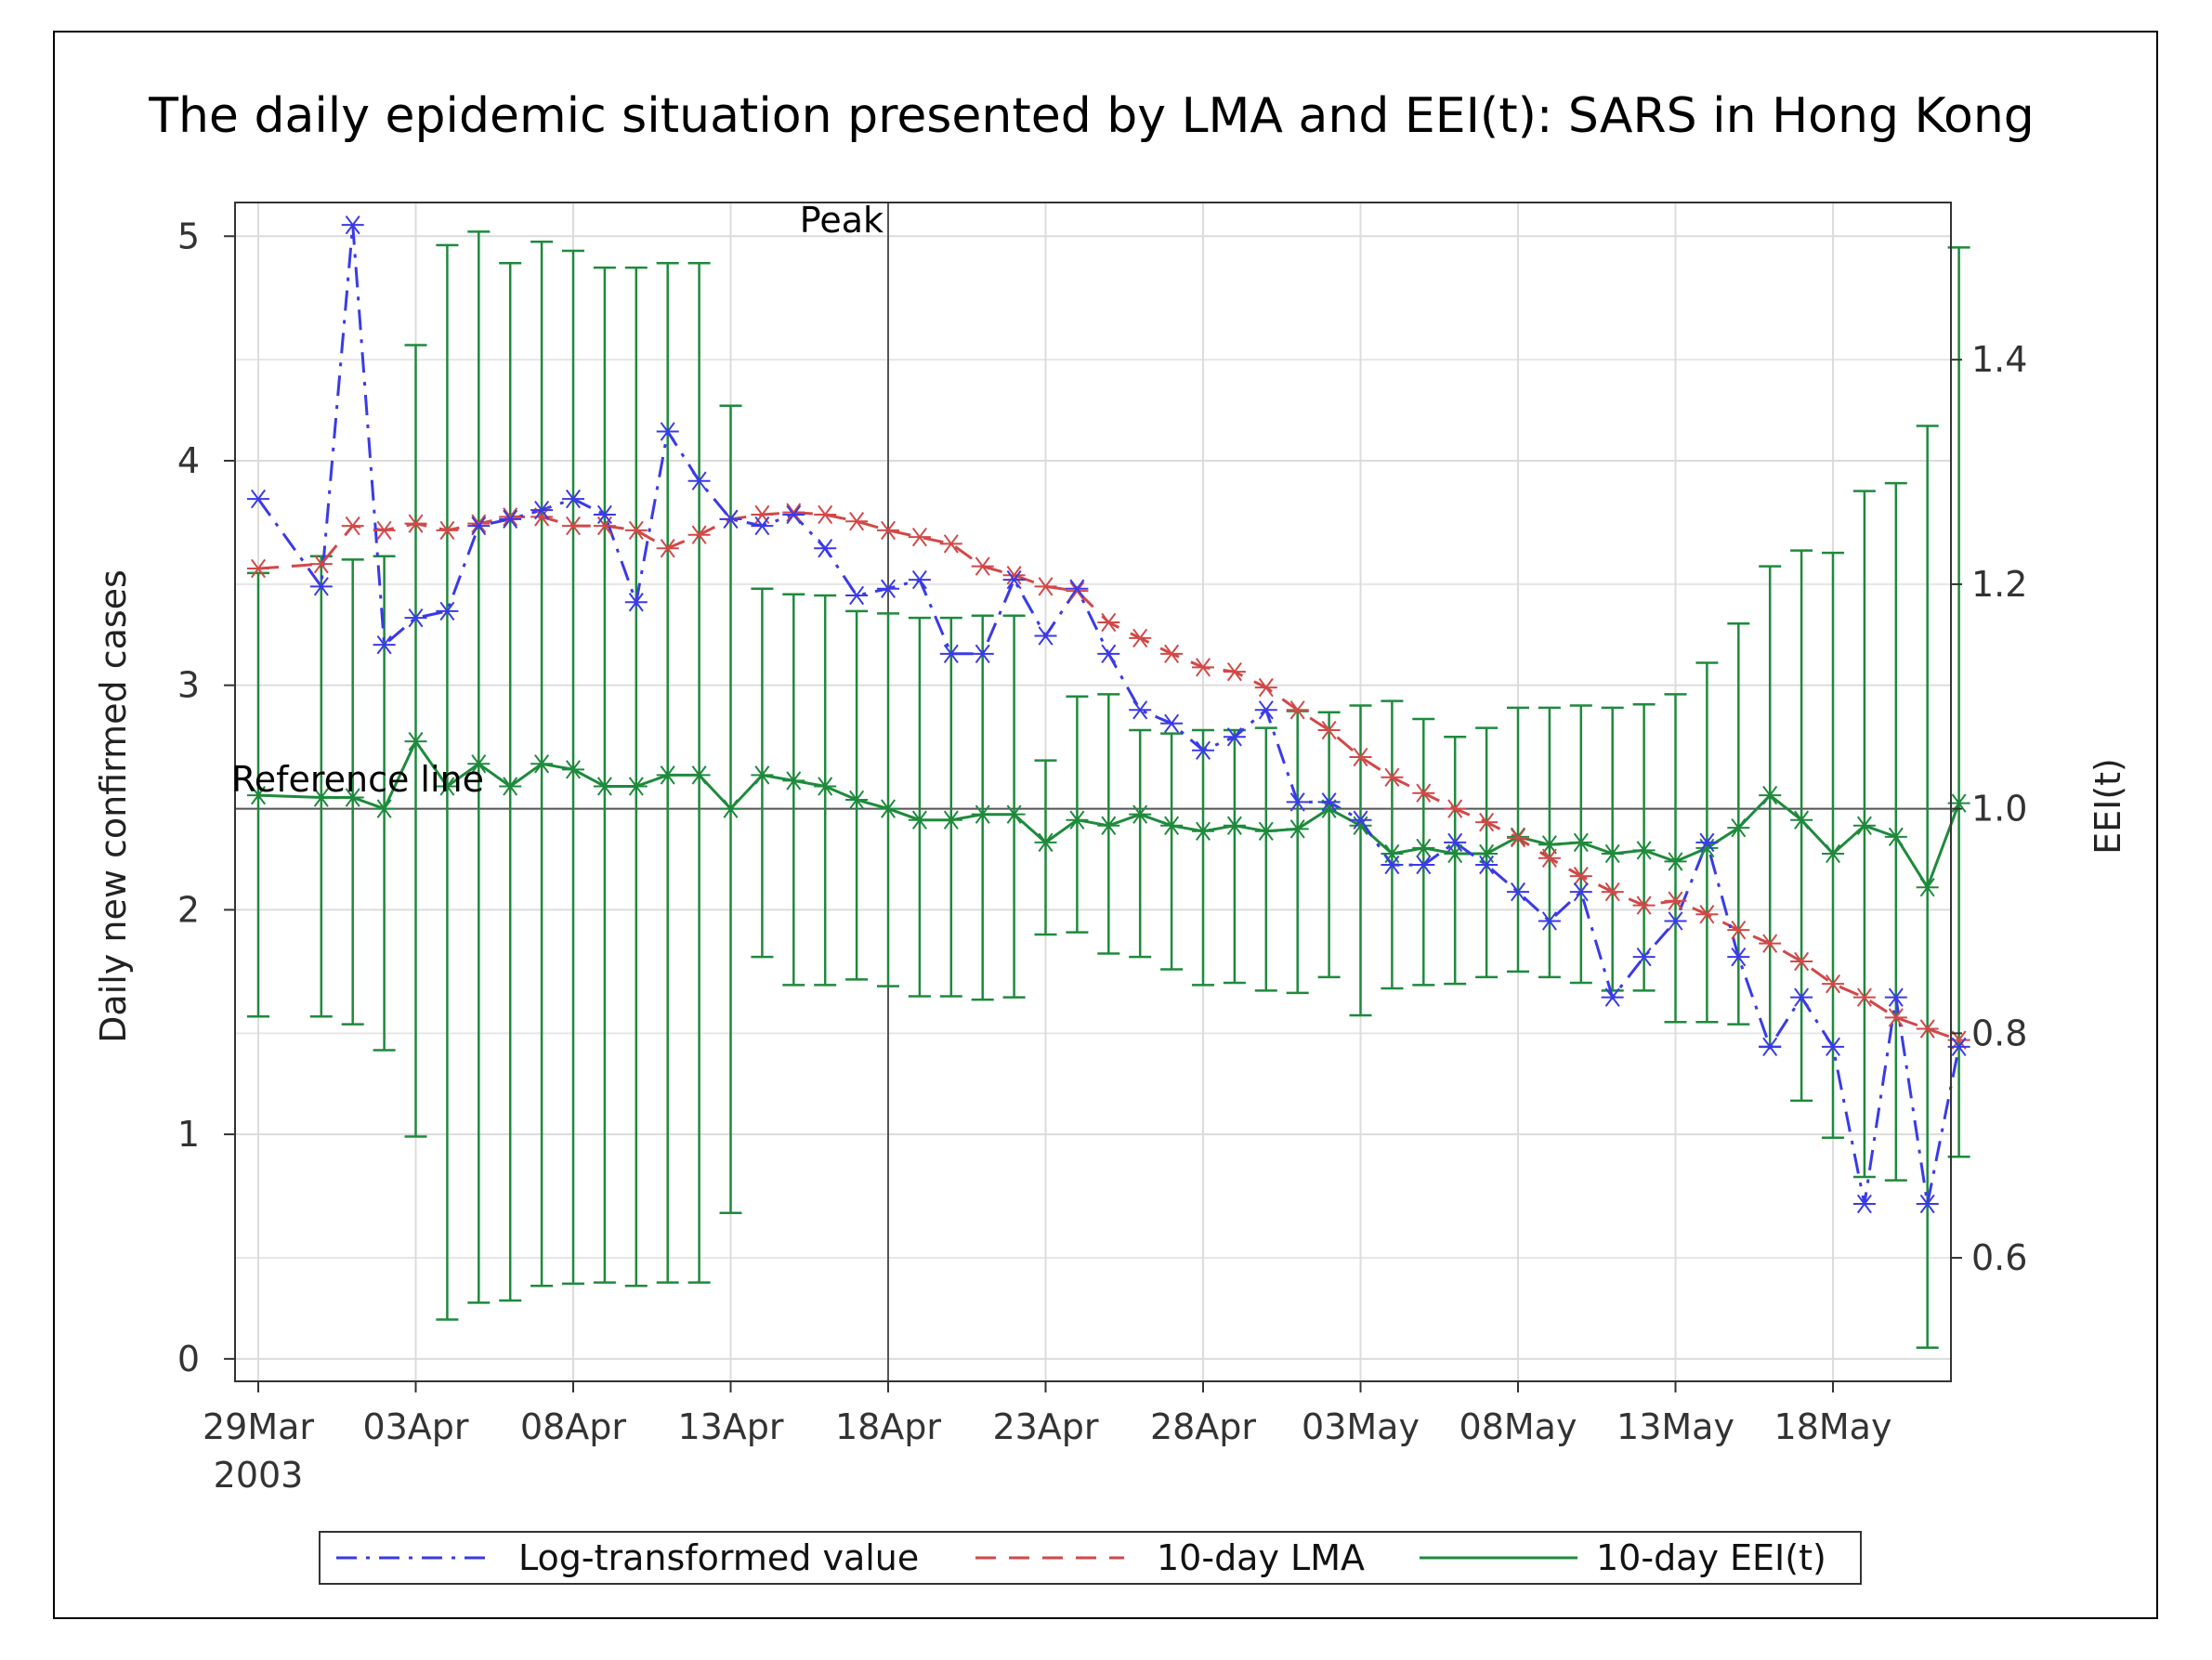 Image resolution: width=2212 pixels, height=1660 pixels. I want to click on y-tick-label: 3, so click(188, 685).